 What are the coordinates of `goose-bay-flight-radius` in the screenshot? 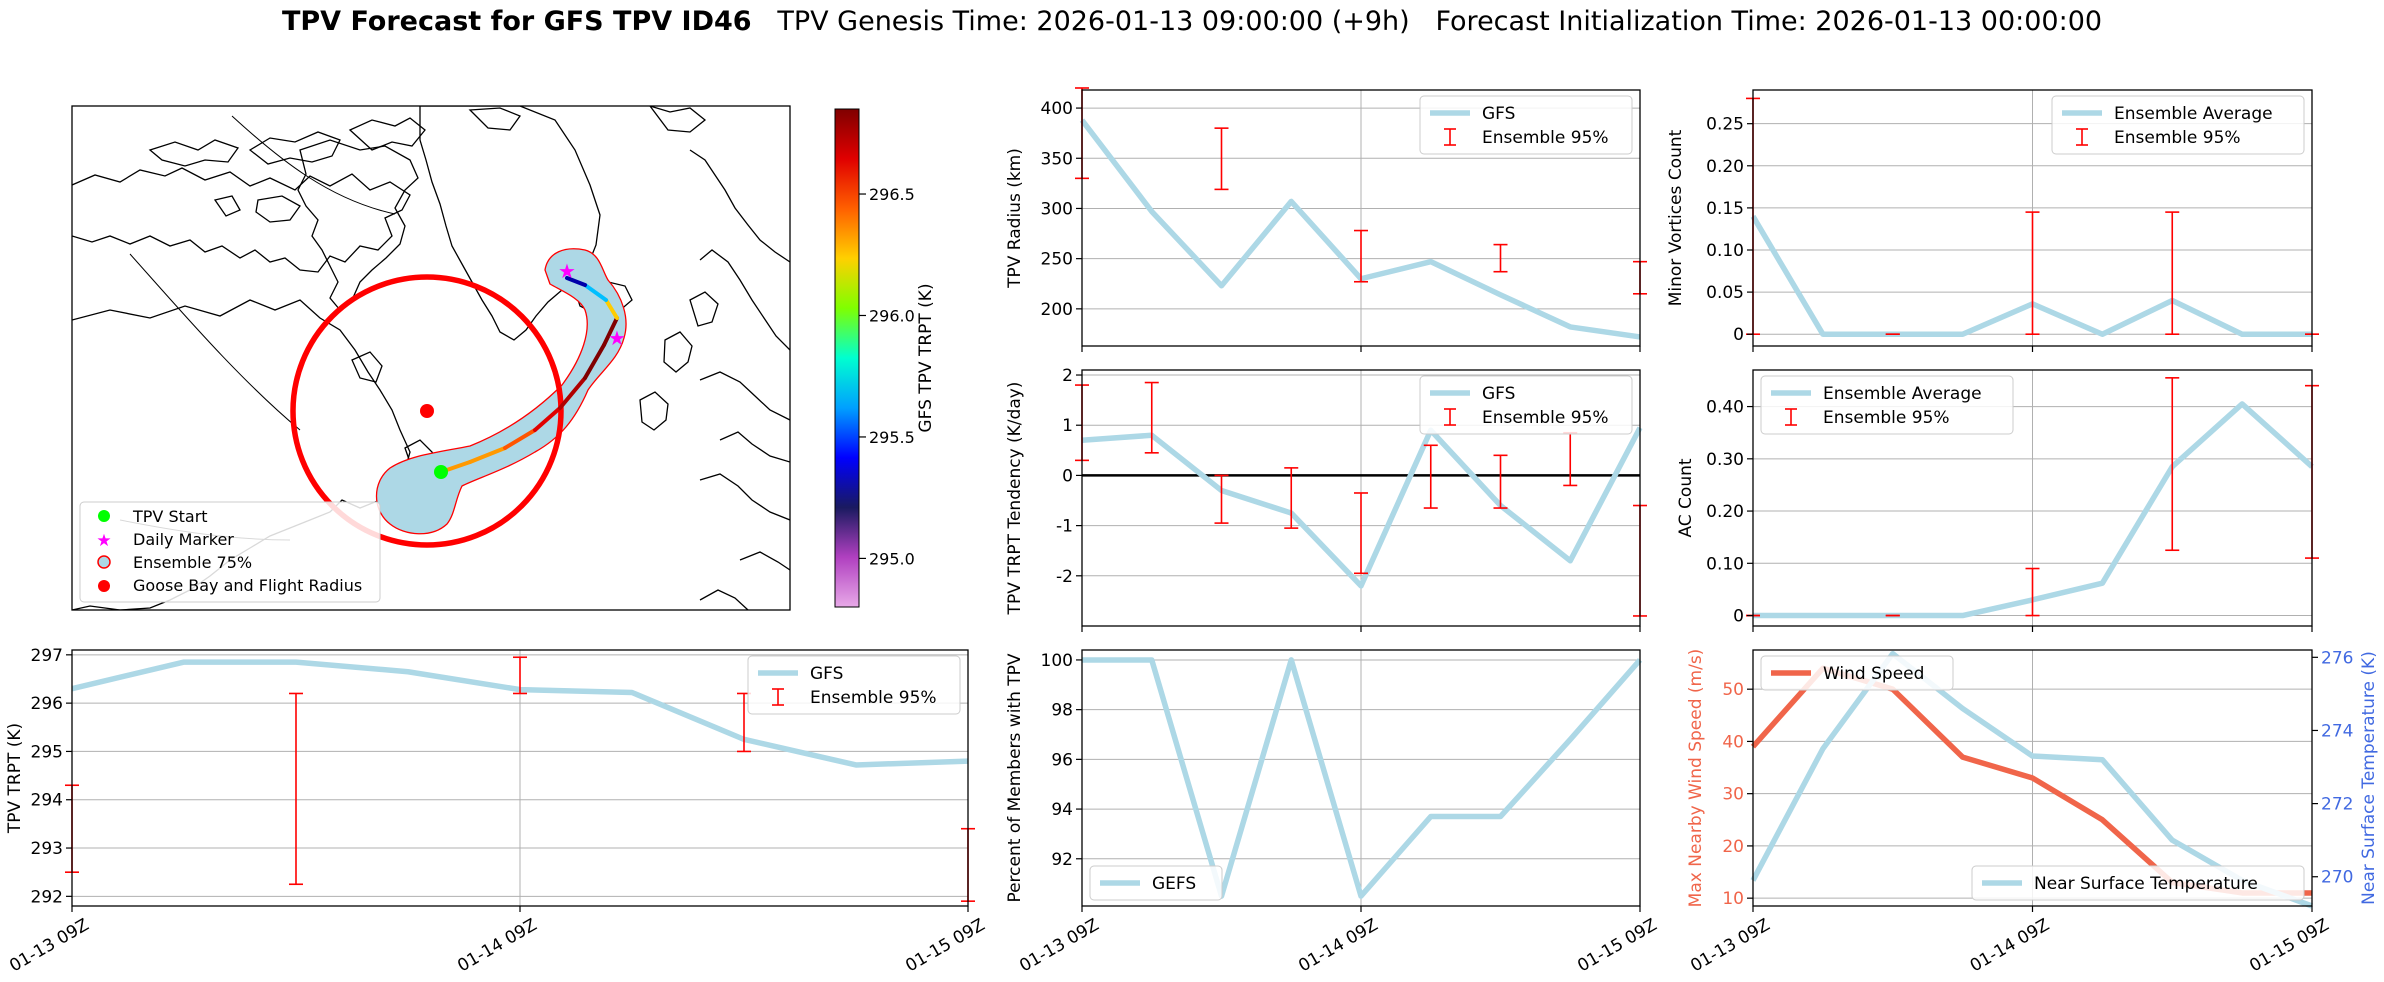 It's located at (427, 411).